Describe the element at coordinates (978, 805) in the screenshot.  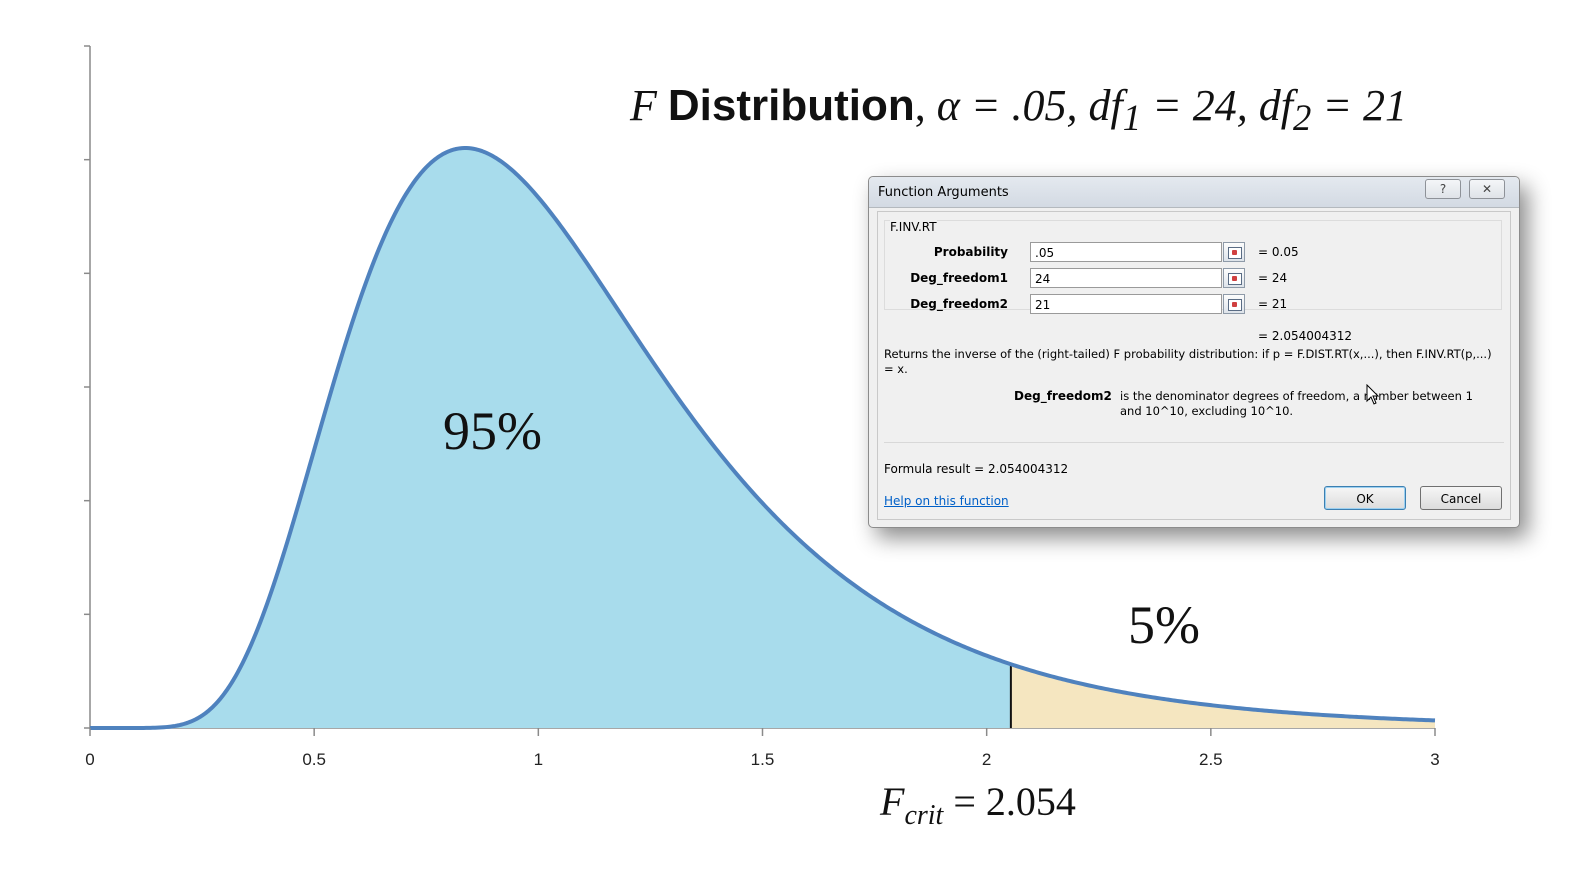
I see `fcrit-label: Fcrit = 2.054` at that location.